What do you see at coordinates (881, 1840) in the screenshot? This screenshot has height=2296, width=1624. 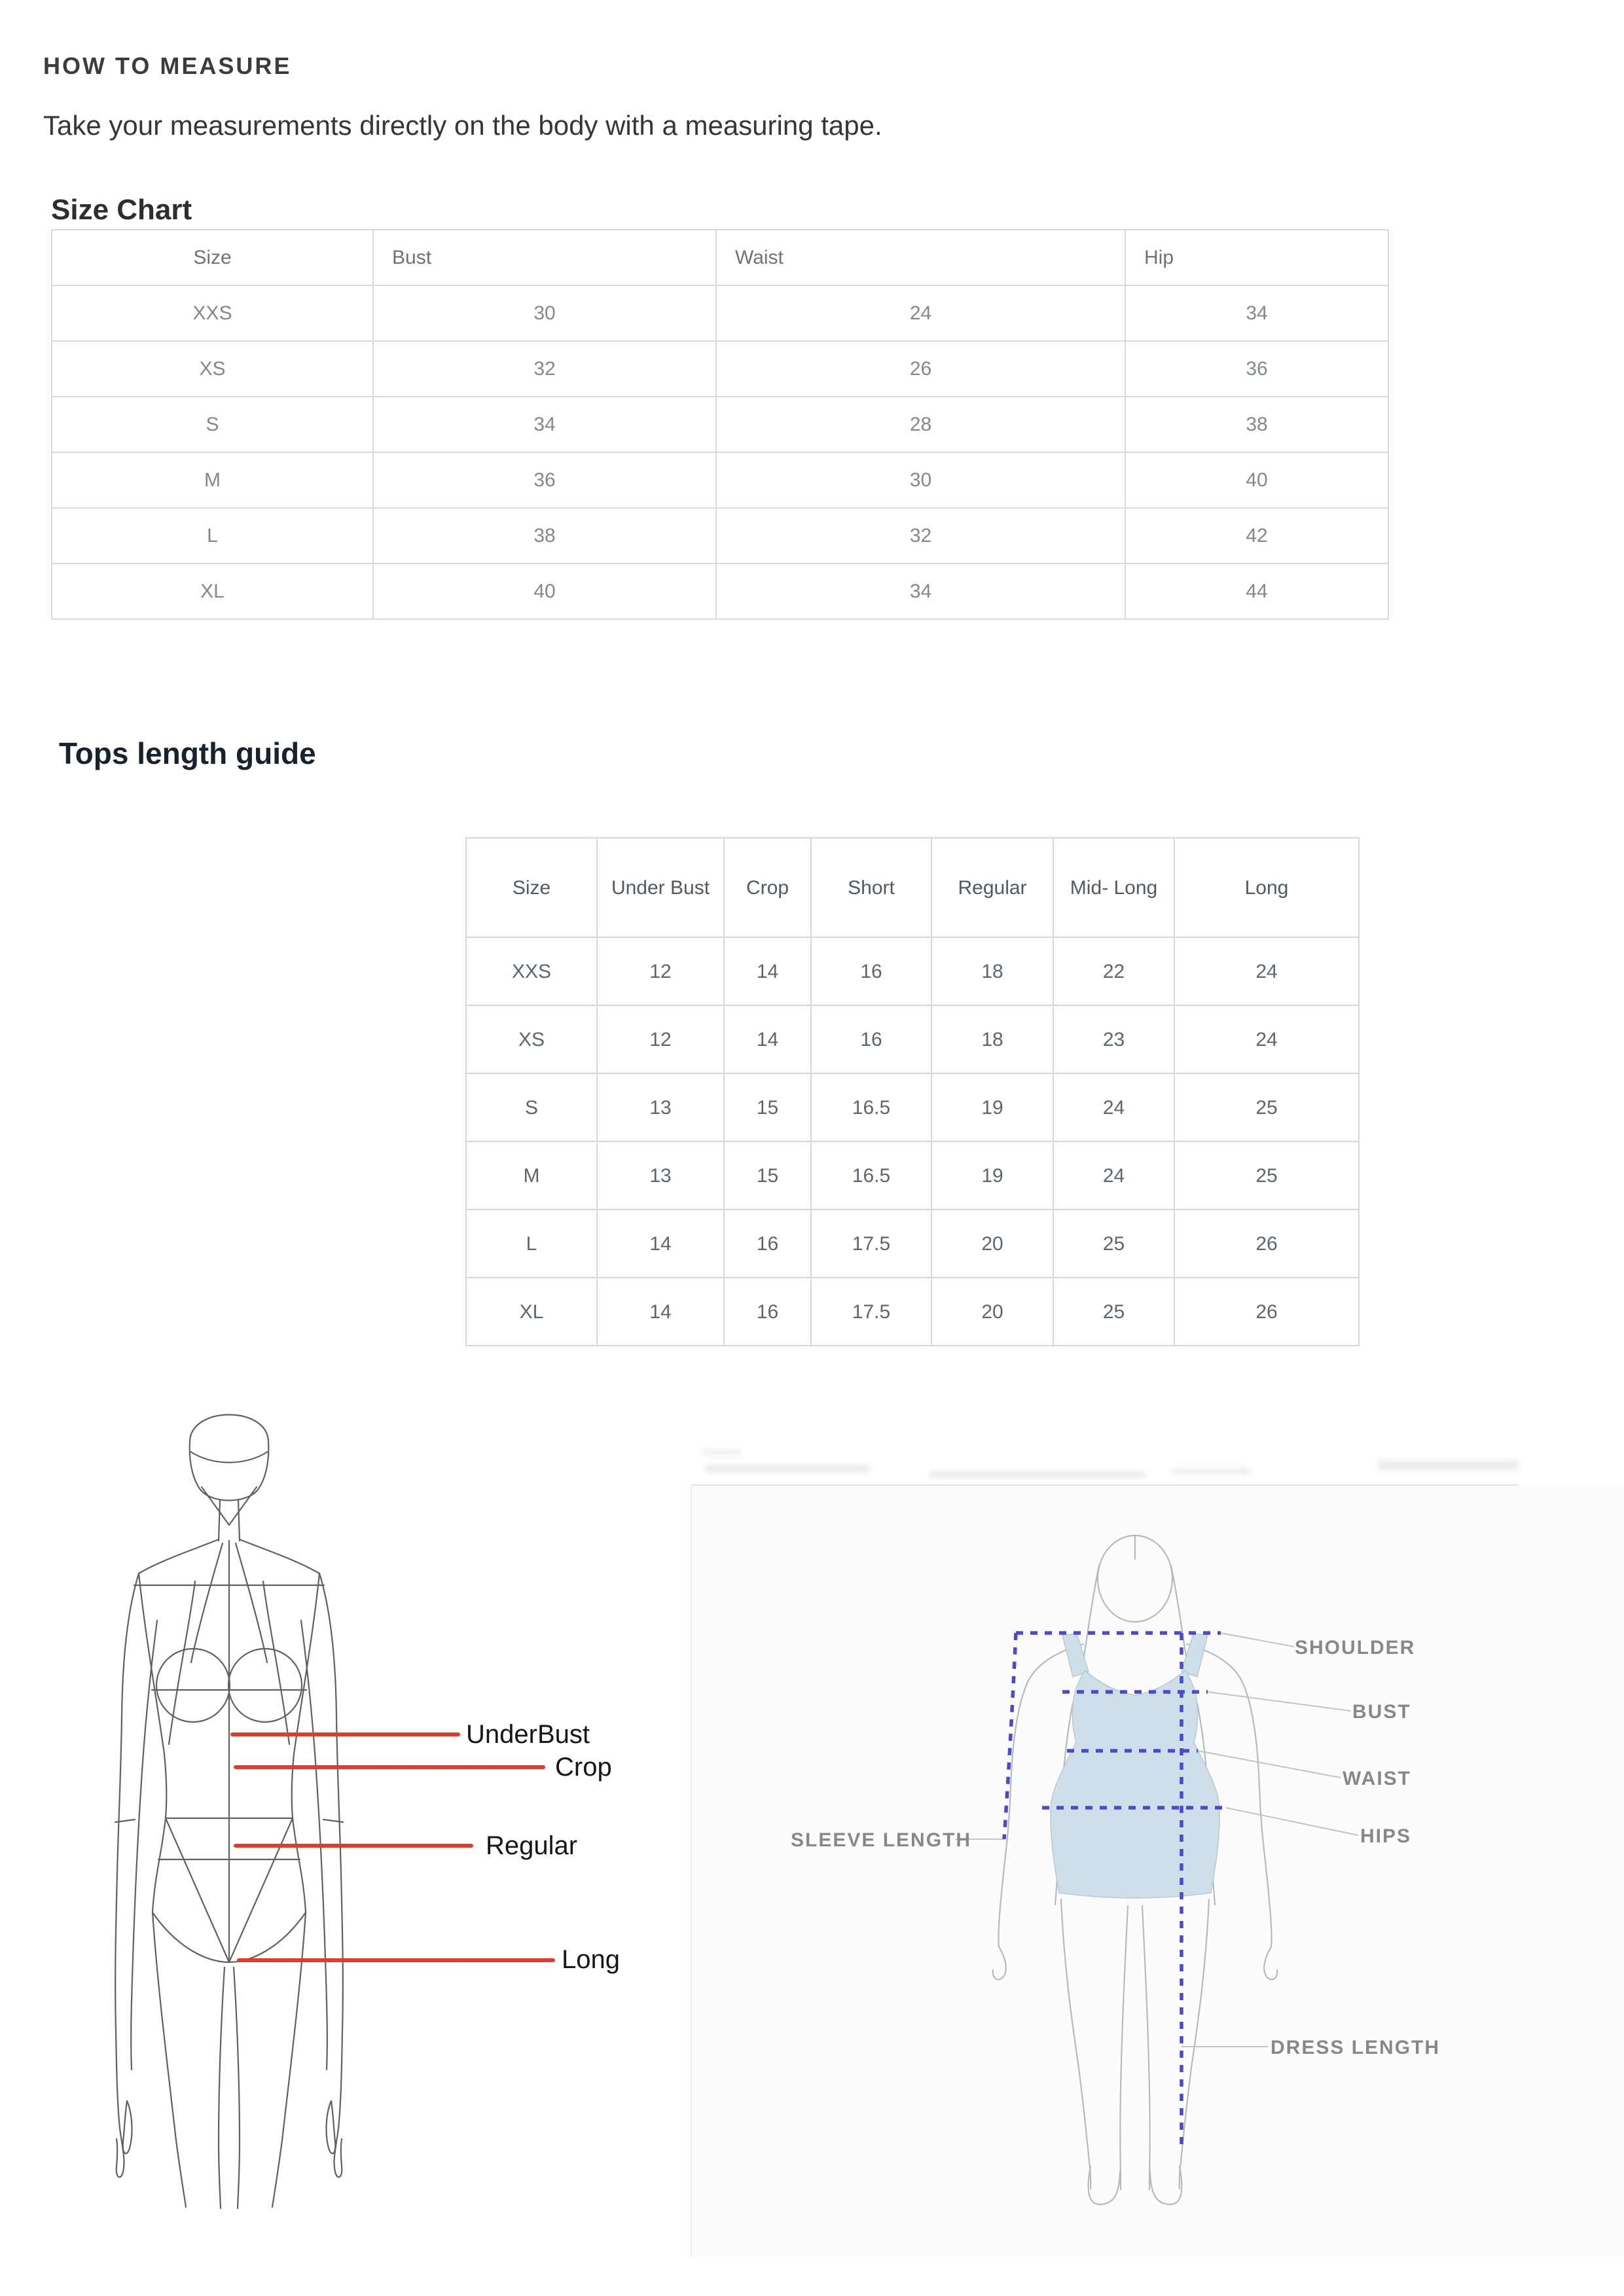 I see `sleeve-length-label: SLEEVE LENGTH` at bounding box center [881, 1840].